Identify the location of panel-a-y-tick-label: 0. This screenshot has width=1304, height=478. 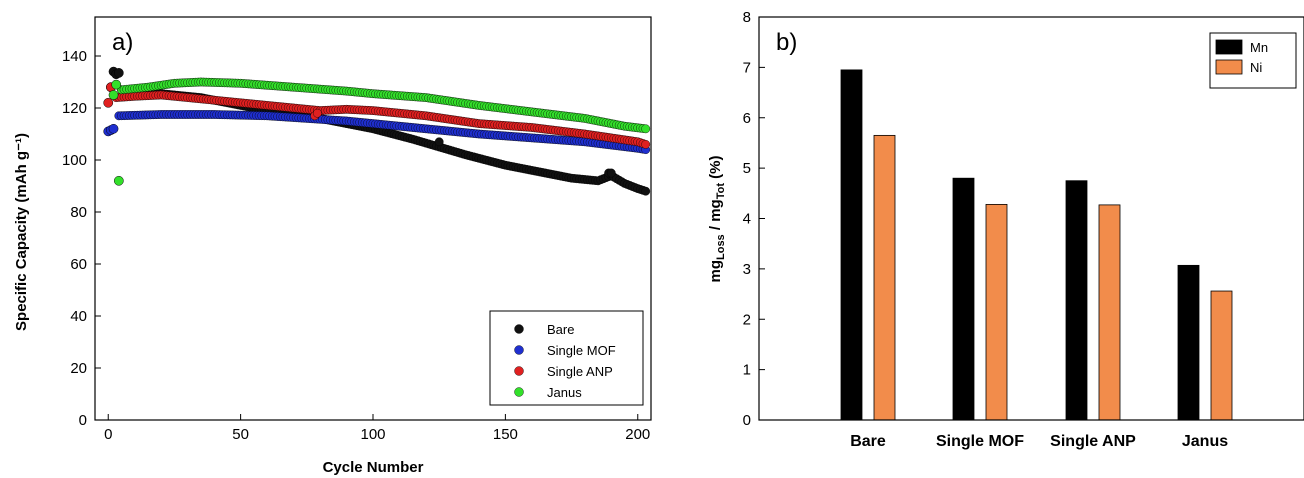
(83, 420).